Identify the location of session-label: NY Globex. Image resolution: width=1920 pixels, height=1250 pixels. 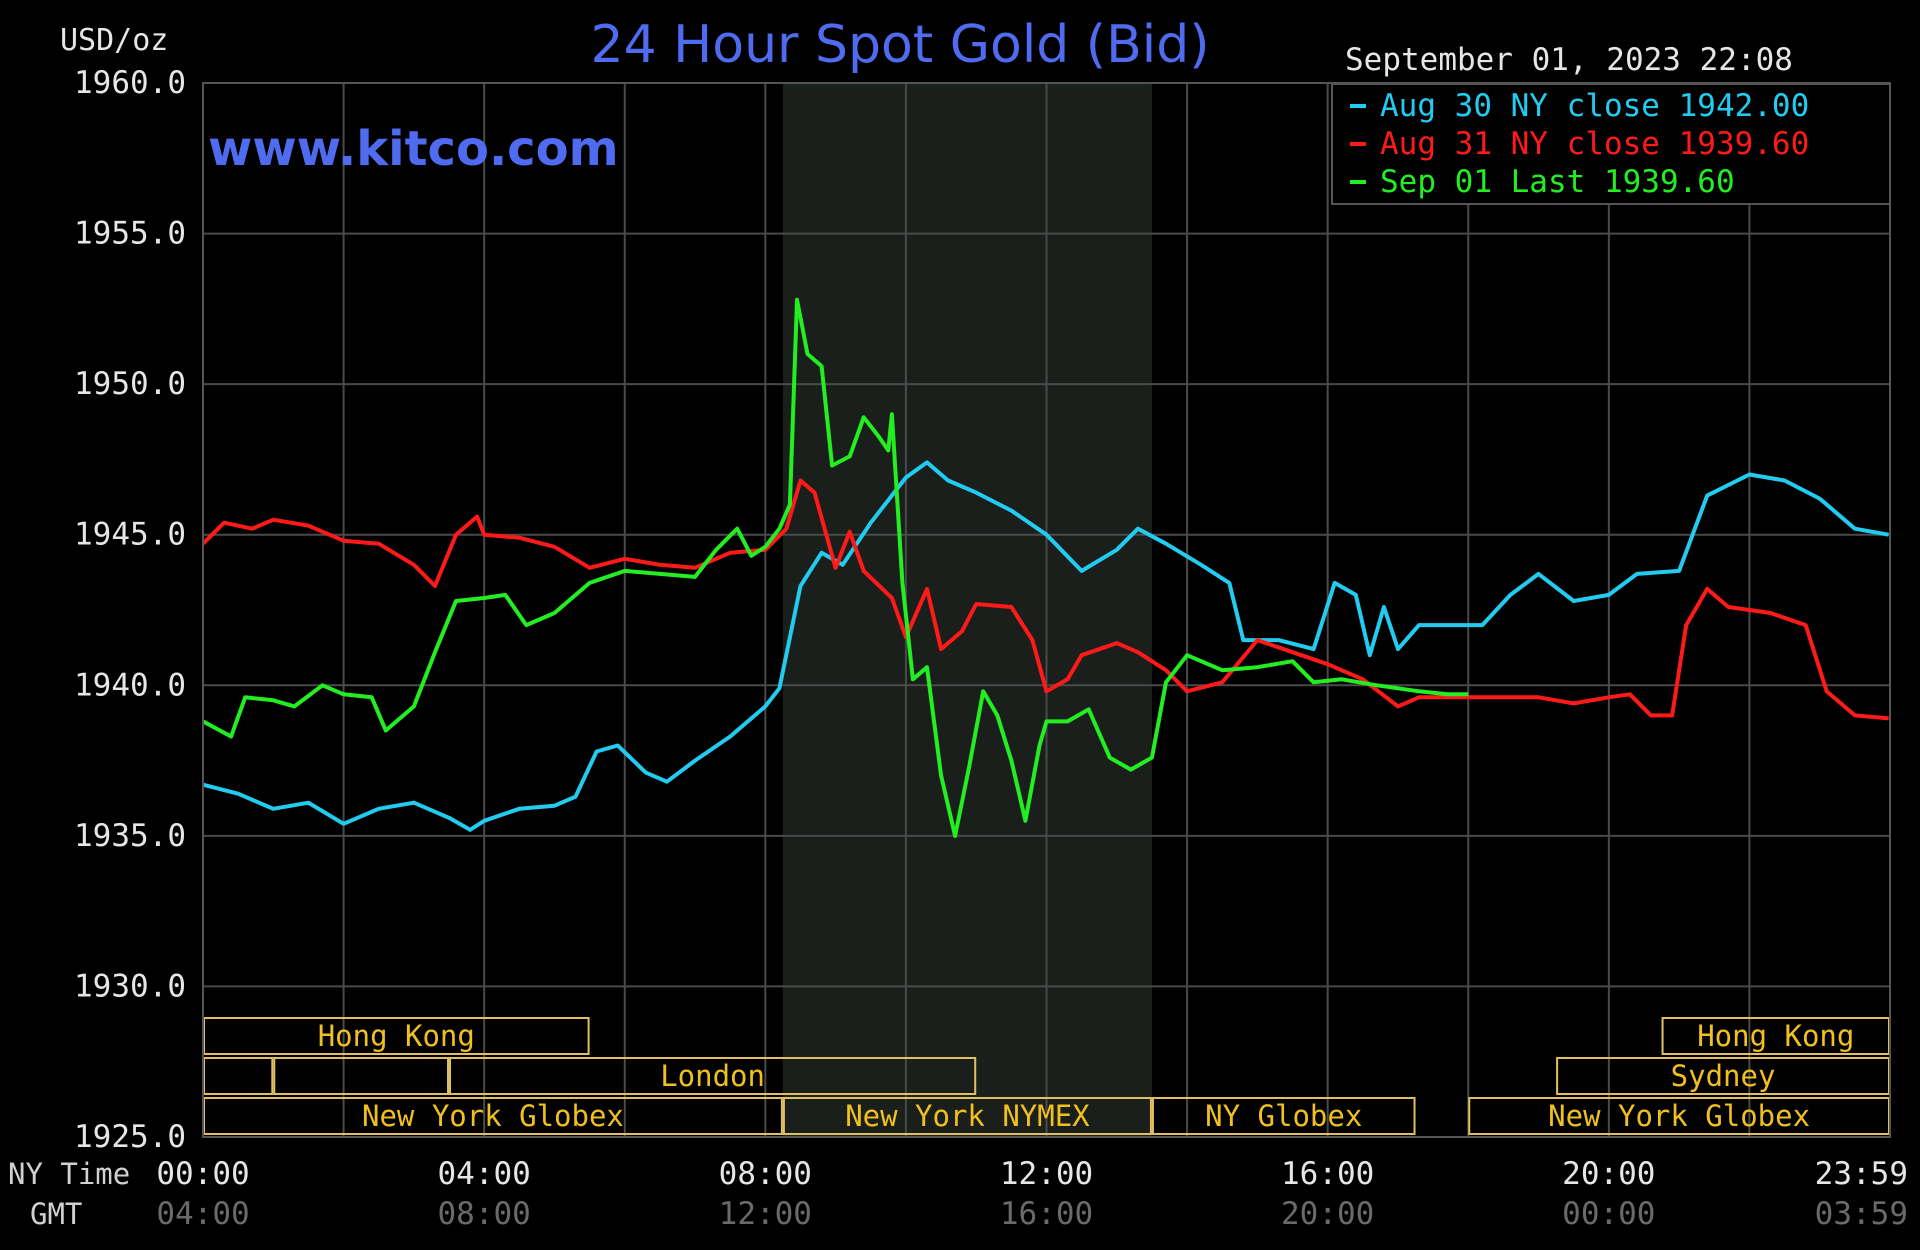
(1283, 1116).